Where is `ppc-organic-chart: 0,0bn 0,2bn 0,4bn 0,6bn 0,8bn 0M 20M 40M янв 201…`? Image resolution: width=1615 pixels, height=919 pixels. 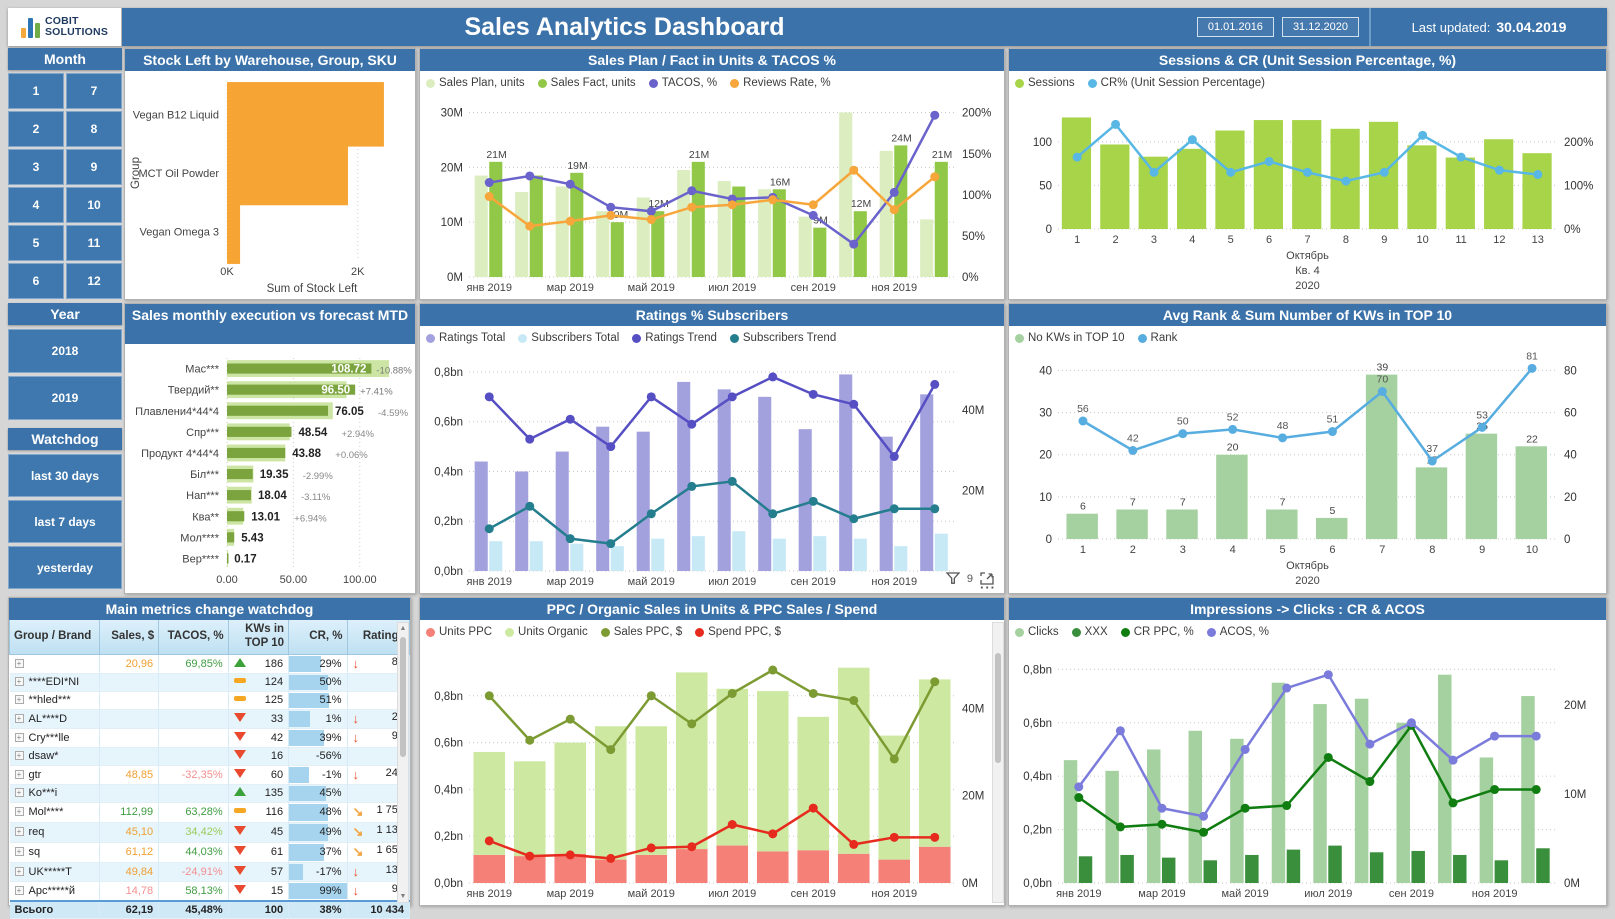
ppc-organic-chart: 0,0bn 0,2bn 0,4bn 0,6bn 0,8bn 0M 20M 40M янв 201… is located at coordinates (712, 773).